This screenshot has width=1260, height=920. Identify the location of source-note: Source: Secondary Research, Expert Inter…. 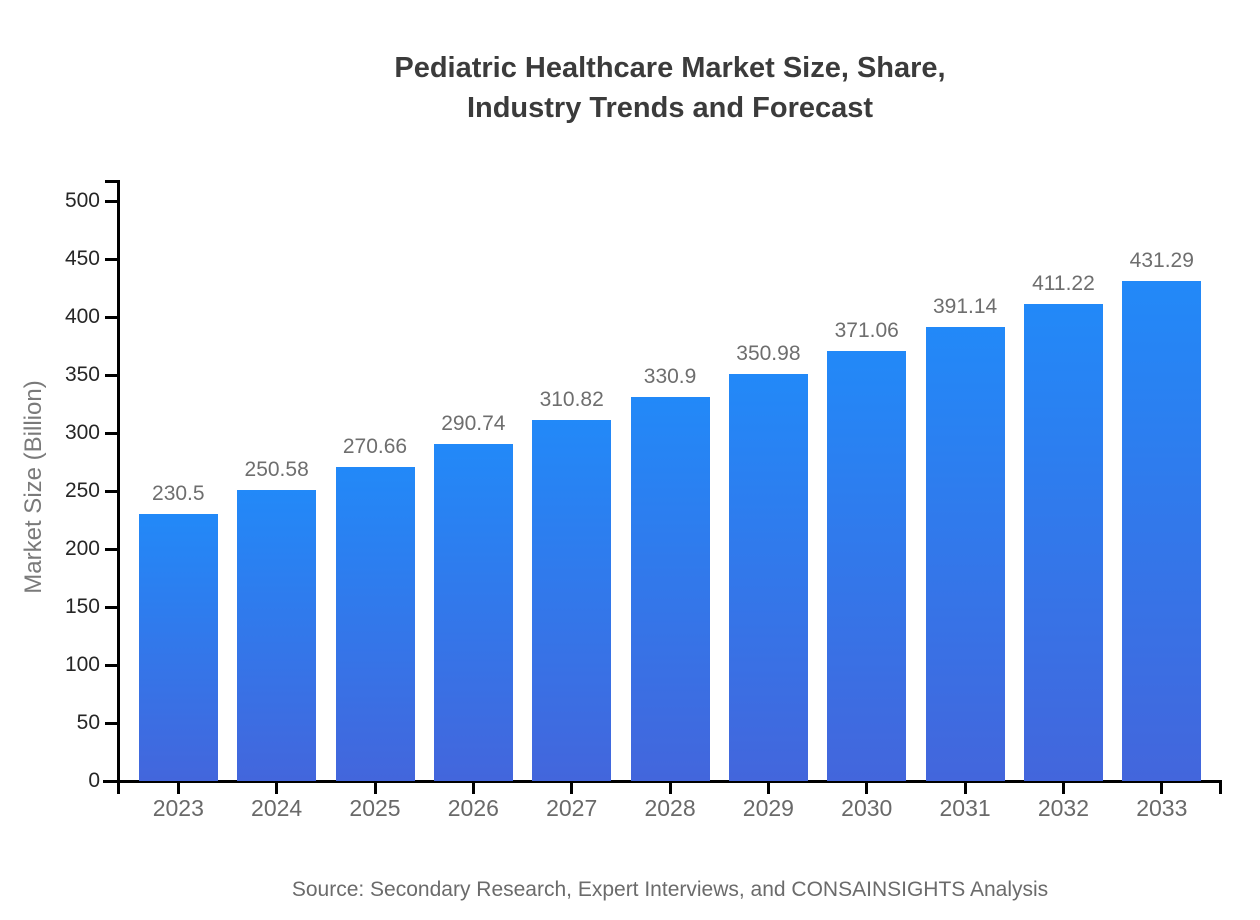
(670, 889).